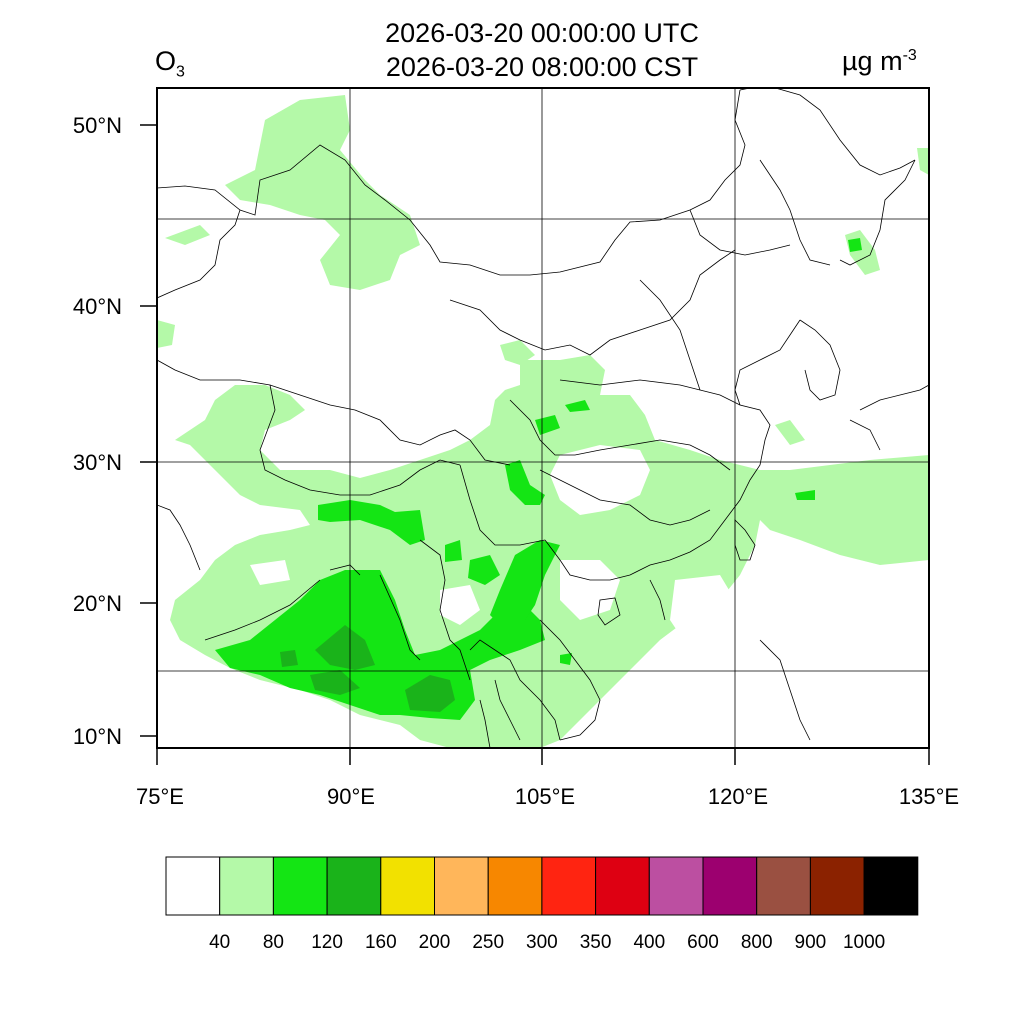 This screenshot has width=1024, height=1024. Describe the element at coordinates (97, 603) in the screenshot. I see `lat-label-20n: 20°N` at that location.